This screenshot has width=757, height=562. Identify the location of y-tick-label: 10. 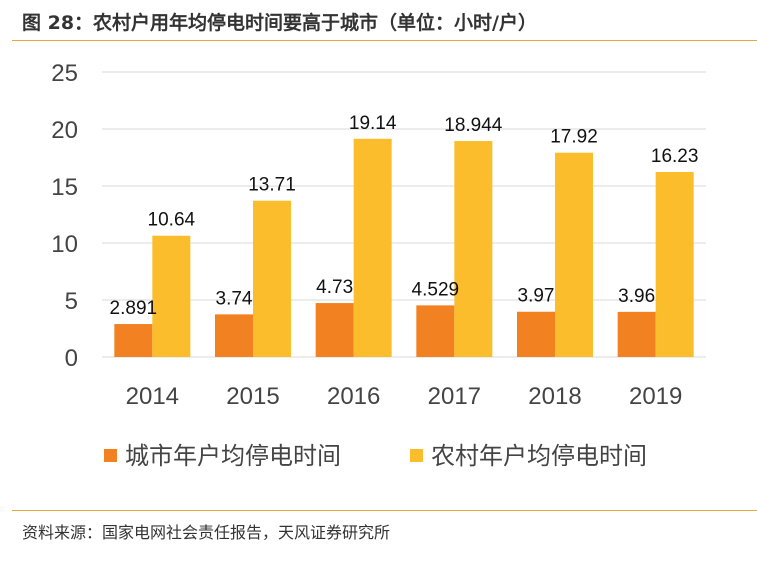
(64, 244).